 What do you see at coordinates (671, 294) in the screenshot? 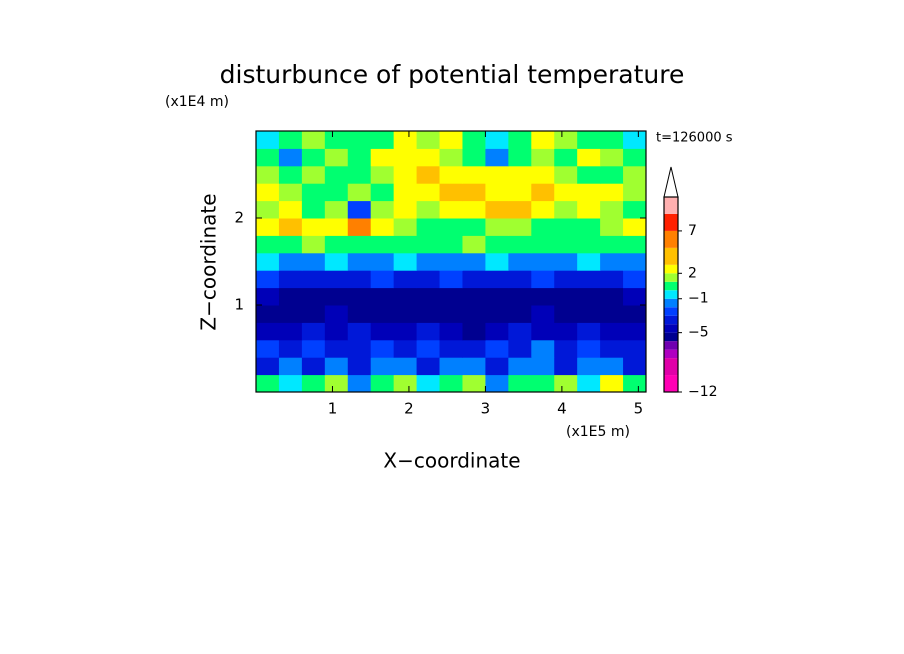
I see `colorbar-frame` at bounding box center [671, 294].